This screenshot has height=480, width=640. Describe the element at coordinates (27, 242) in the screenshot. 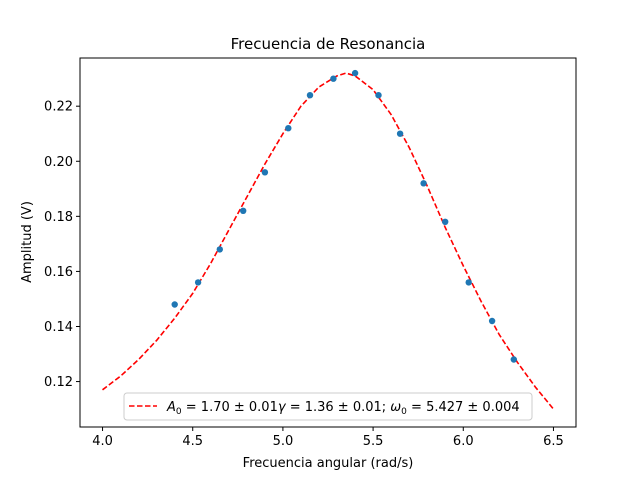

I see `y-axis-label: Amplitud (V)` at that location.